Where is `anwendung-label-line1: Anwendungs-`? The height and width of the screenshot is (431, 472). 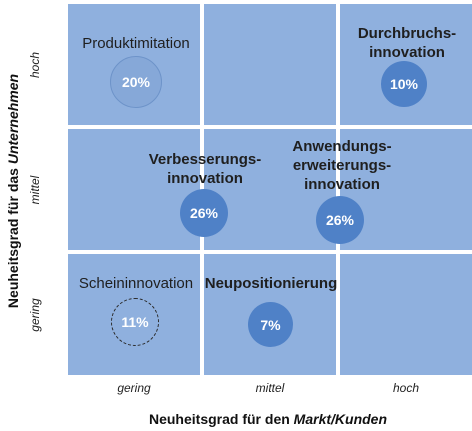
anwendung-label-line1: Anwendungs- is located at coordinates (342, 146).